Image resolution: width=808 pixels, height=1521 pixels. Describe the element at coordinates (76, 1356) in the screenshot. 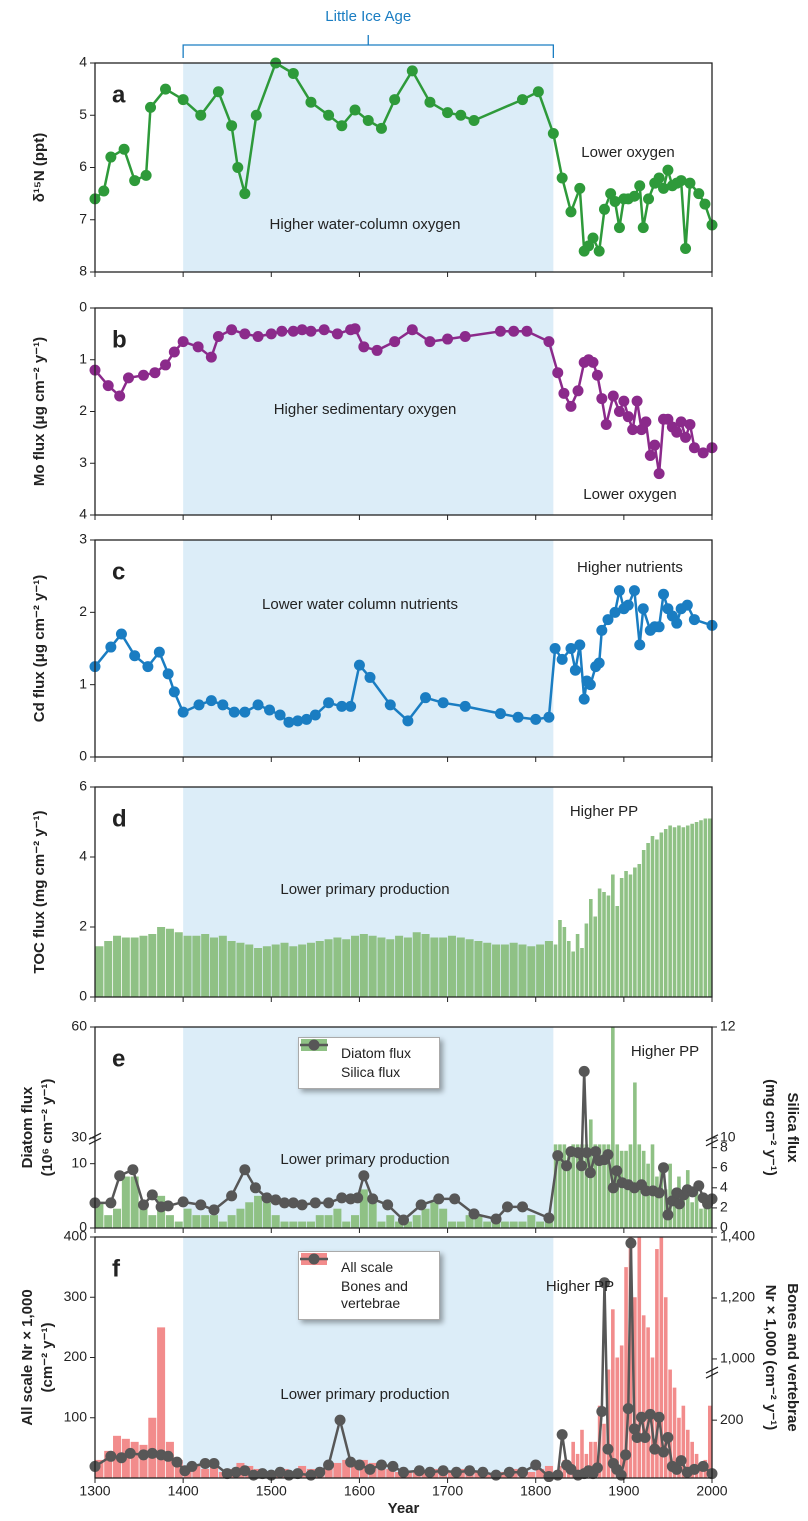

I see `y-tick-label: 200` at that location.